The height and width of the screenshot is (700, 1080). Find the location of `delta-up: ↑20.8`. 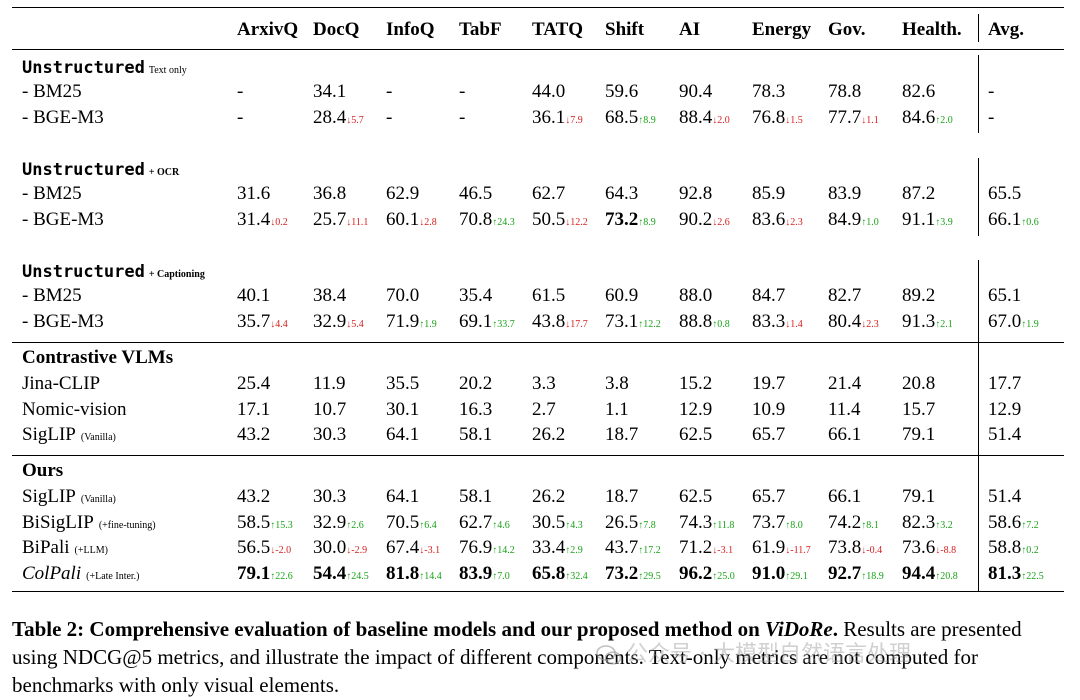

delta-up: ↑20.8 is located at coordinates (946, 576).